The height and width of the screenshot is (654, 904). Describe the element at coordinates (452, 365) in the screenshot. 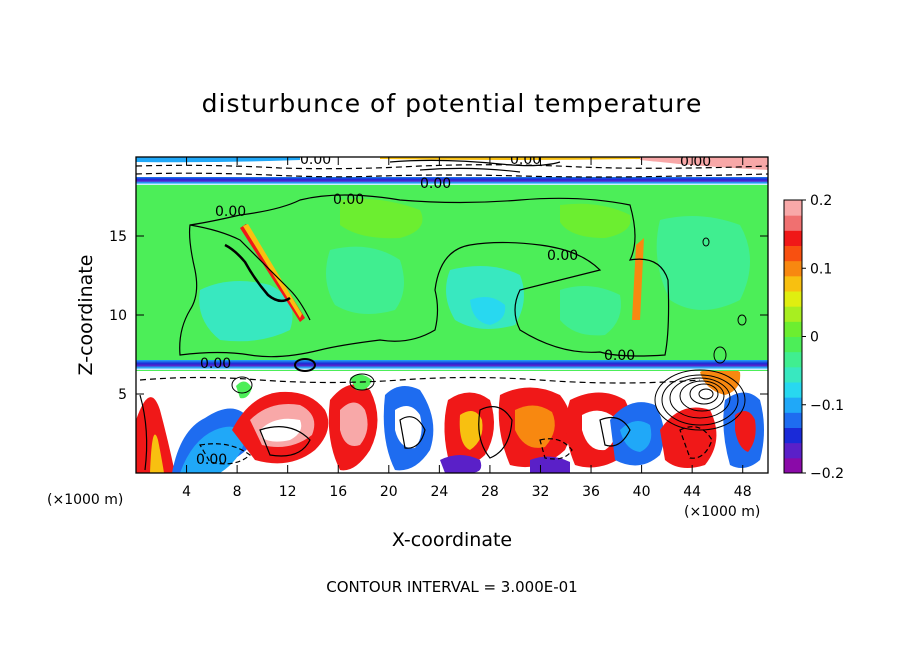

I see `lower-band` at that location.